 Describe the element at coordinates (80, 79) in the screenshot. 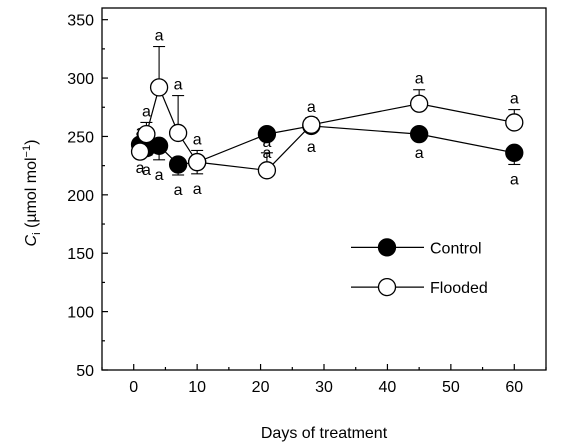

I see `y-tick-label: 300` at that location.